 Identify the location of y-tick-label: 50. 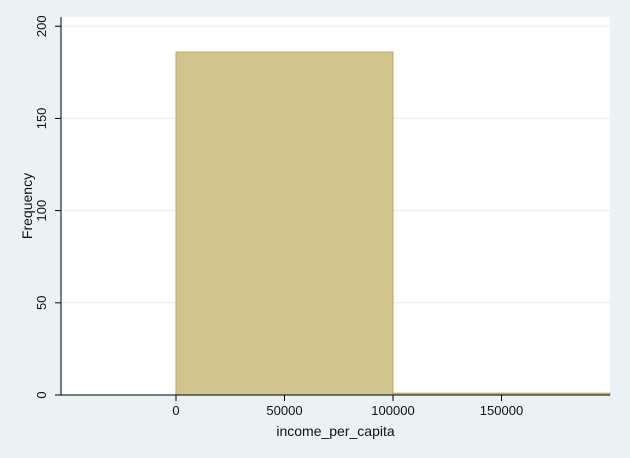
(41, 303).